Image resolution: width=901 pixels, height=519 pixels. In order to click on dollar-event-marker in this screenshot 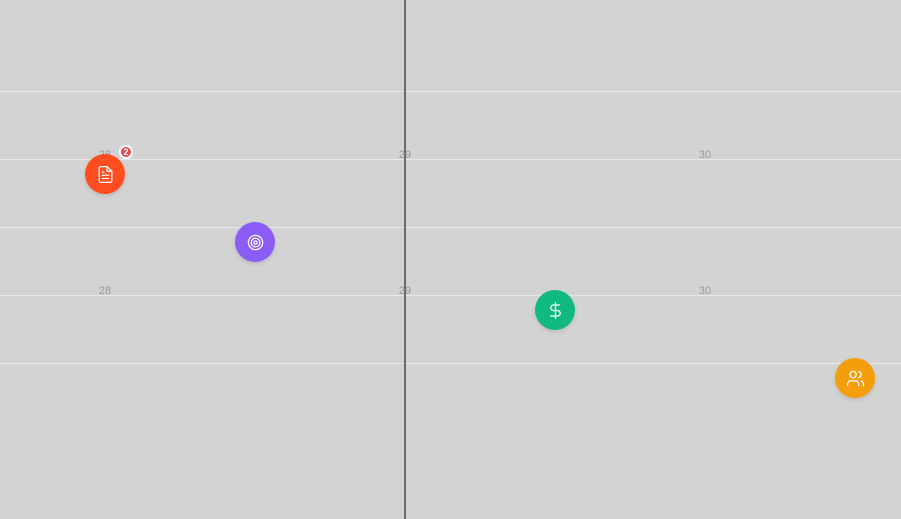, I will do `click(555, 310)`.